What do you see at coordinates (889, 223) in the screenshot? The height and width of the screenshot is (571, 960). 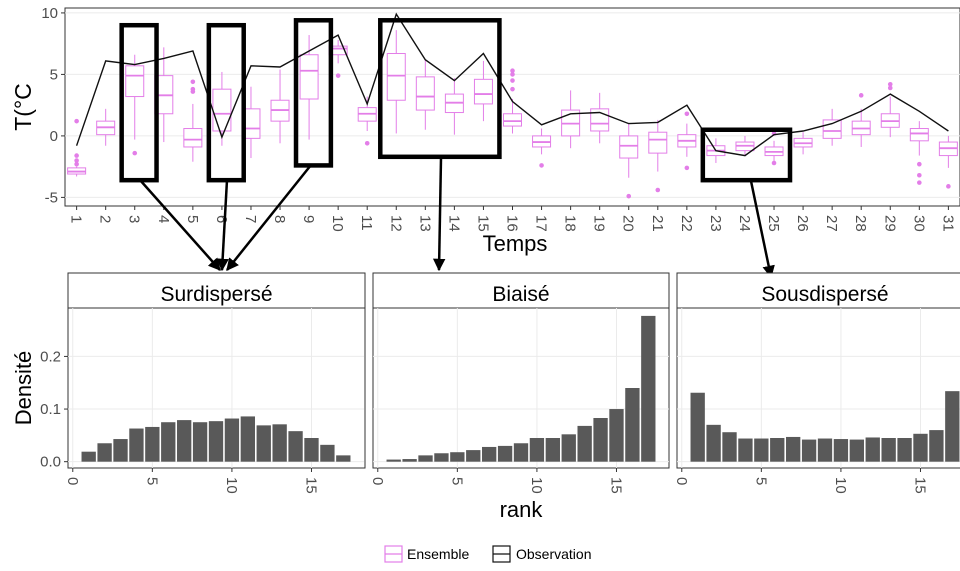 I see `x-tick-label: 29` at bounding box center [889, 223].